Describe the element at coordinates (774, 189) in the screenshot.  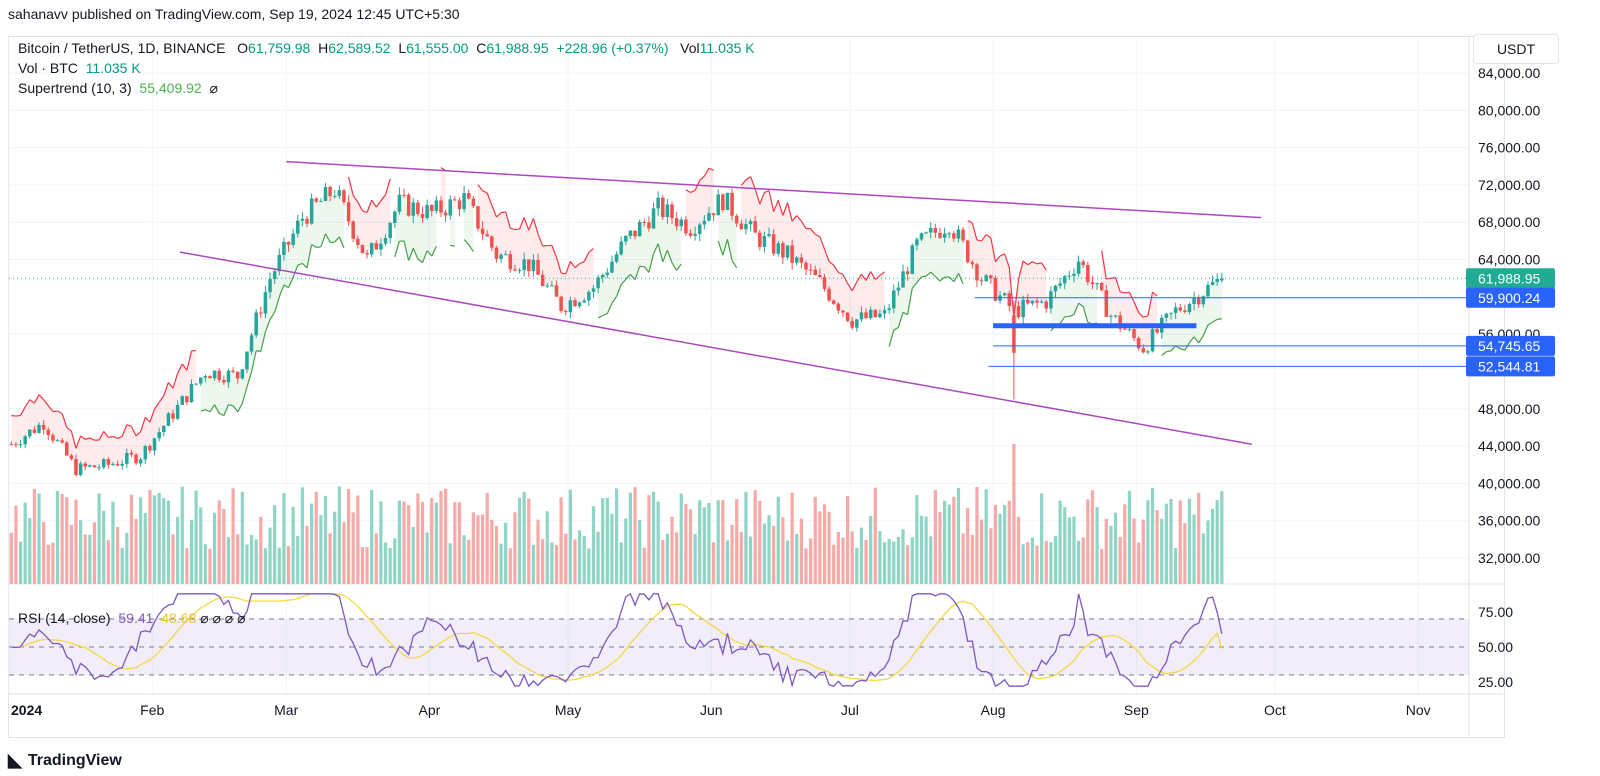
I see `trendline-upper` at that location.